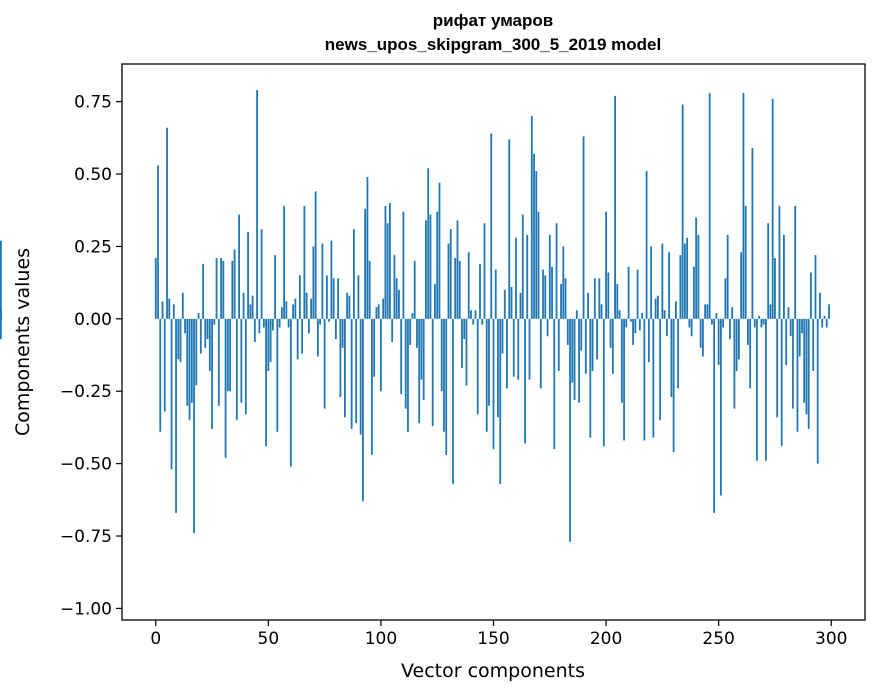 The height and width of the screenshot is (696, 880). What do you see at coordinates (493, 639) in the screenshot?
I see `x-tick-label: 150` at bounding box center [493, 639].